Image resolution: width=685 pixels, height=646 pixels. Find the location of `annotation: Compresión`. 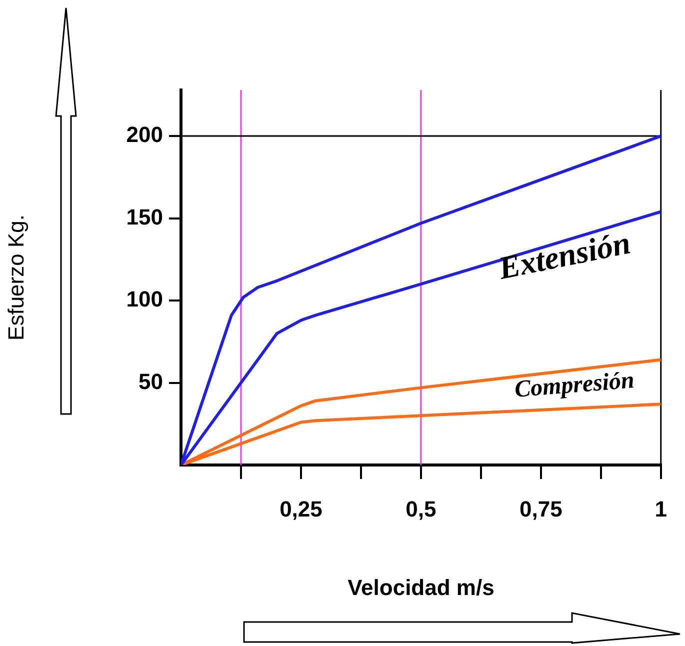

annotation: Compresión is located at coordinates (575, 386).